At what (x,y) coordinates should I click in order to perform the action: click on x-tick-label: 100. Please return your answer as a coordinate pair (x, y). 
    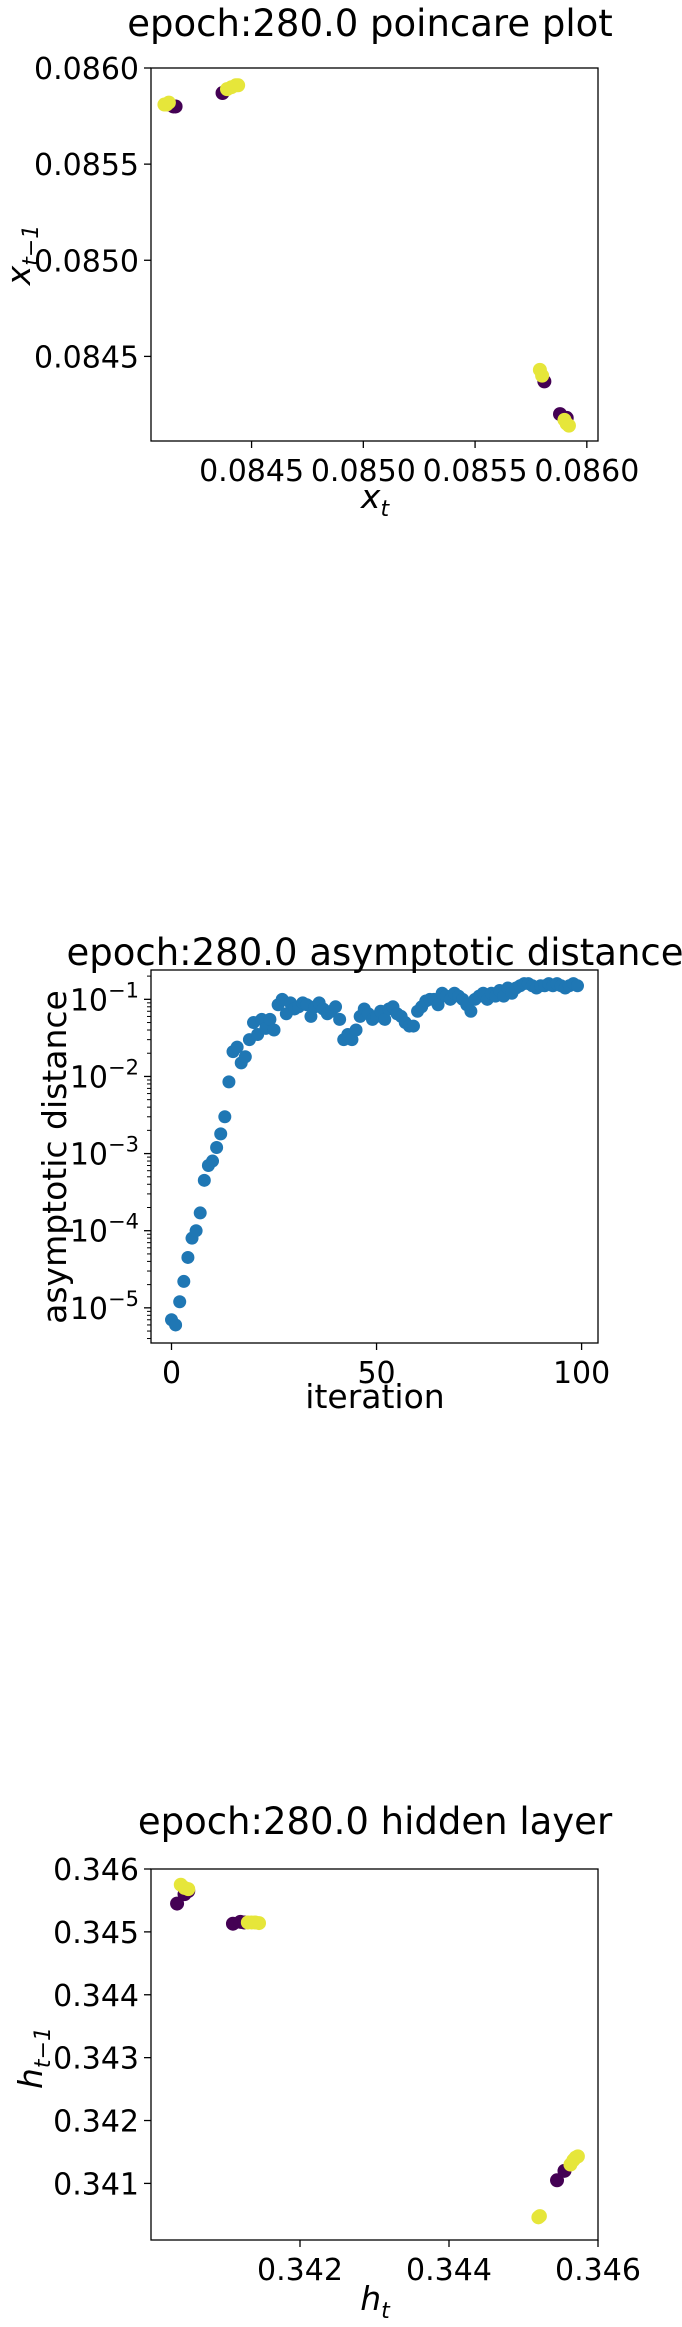
    Looking at the image, I should click on (581, 1373).